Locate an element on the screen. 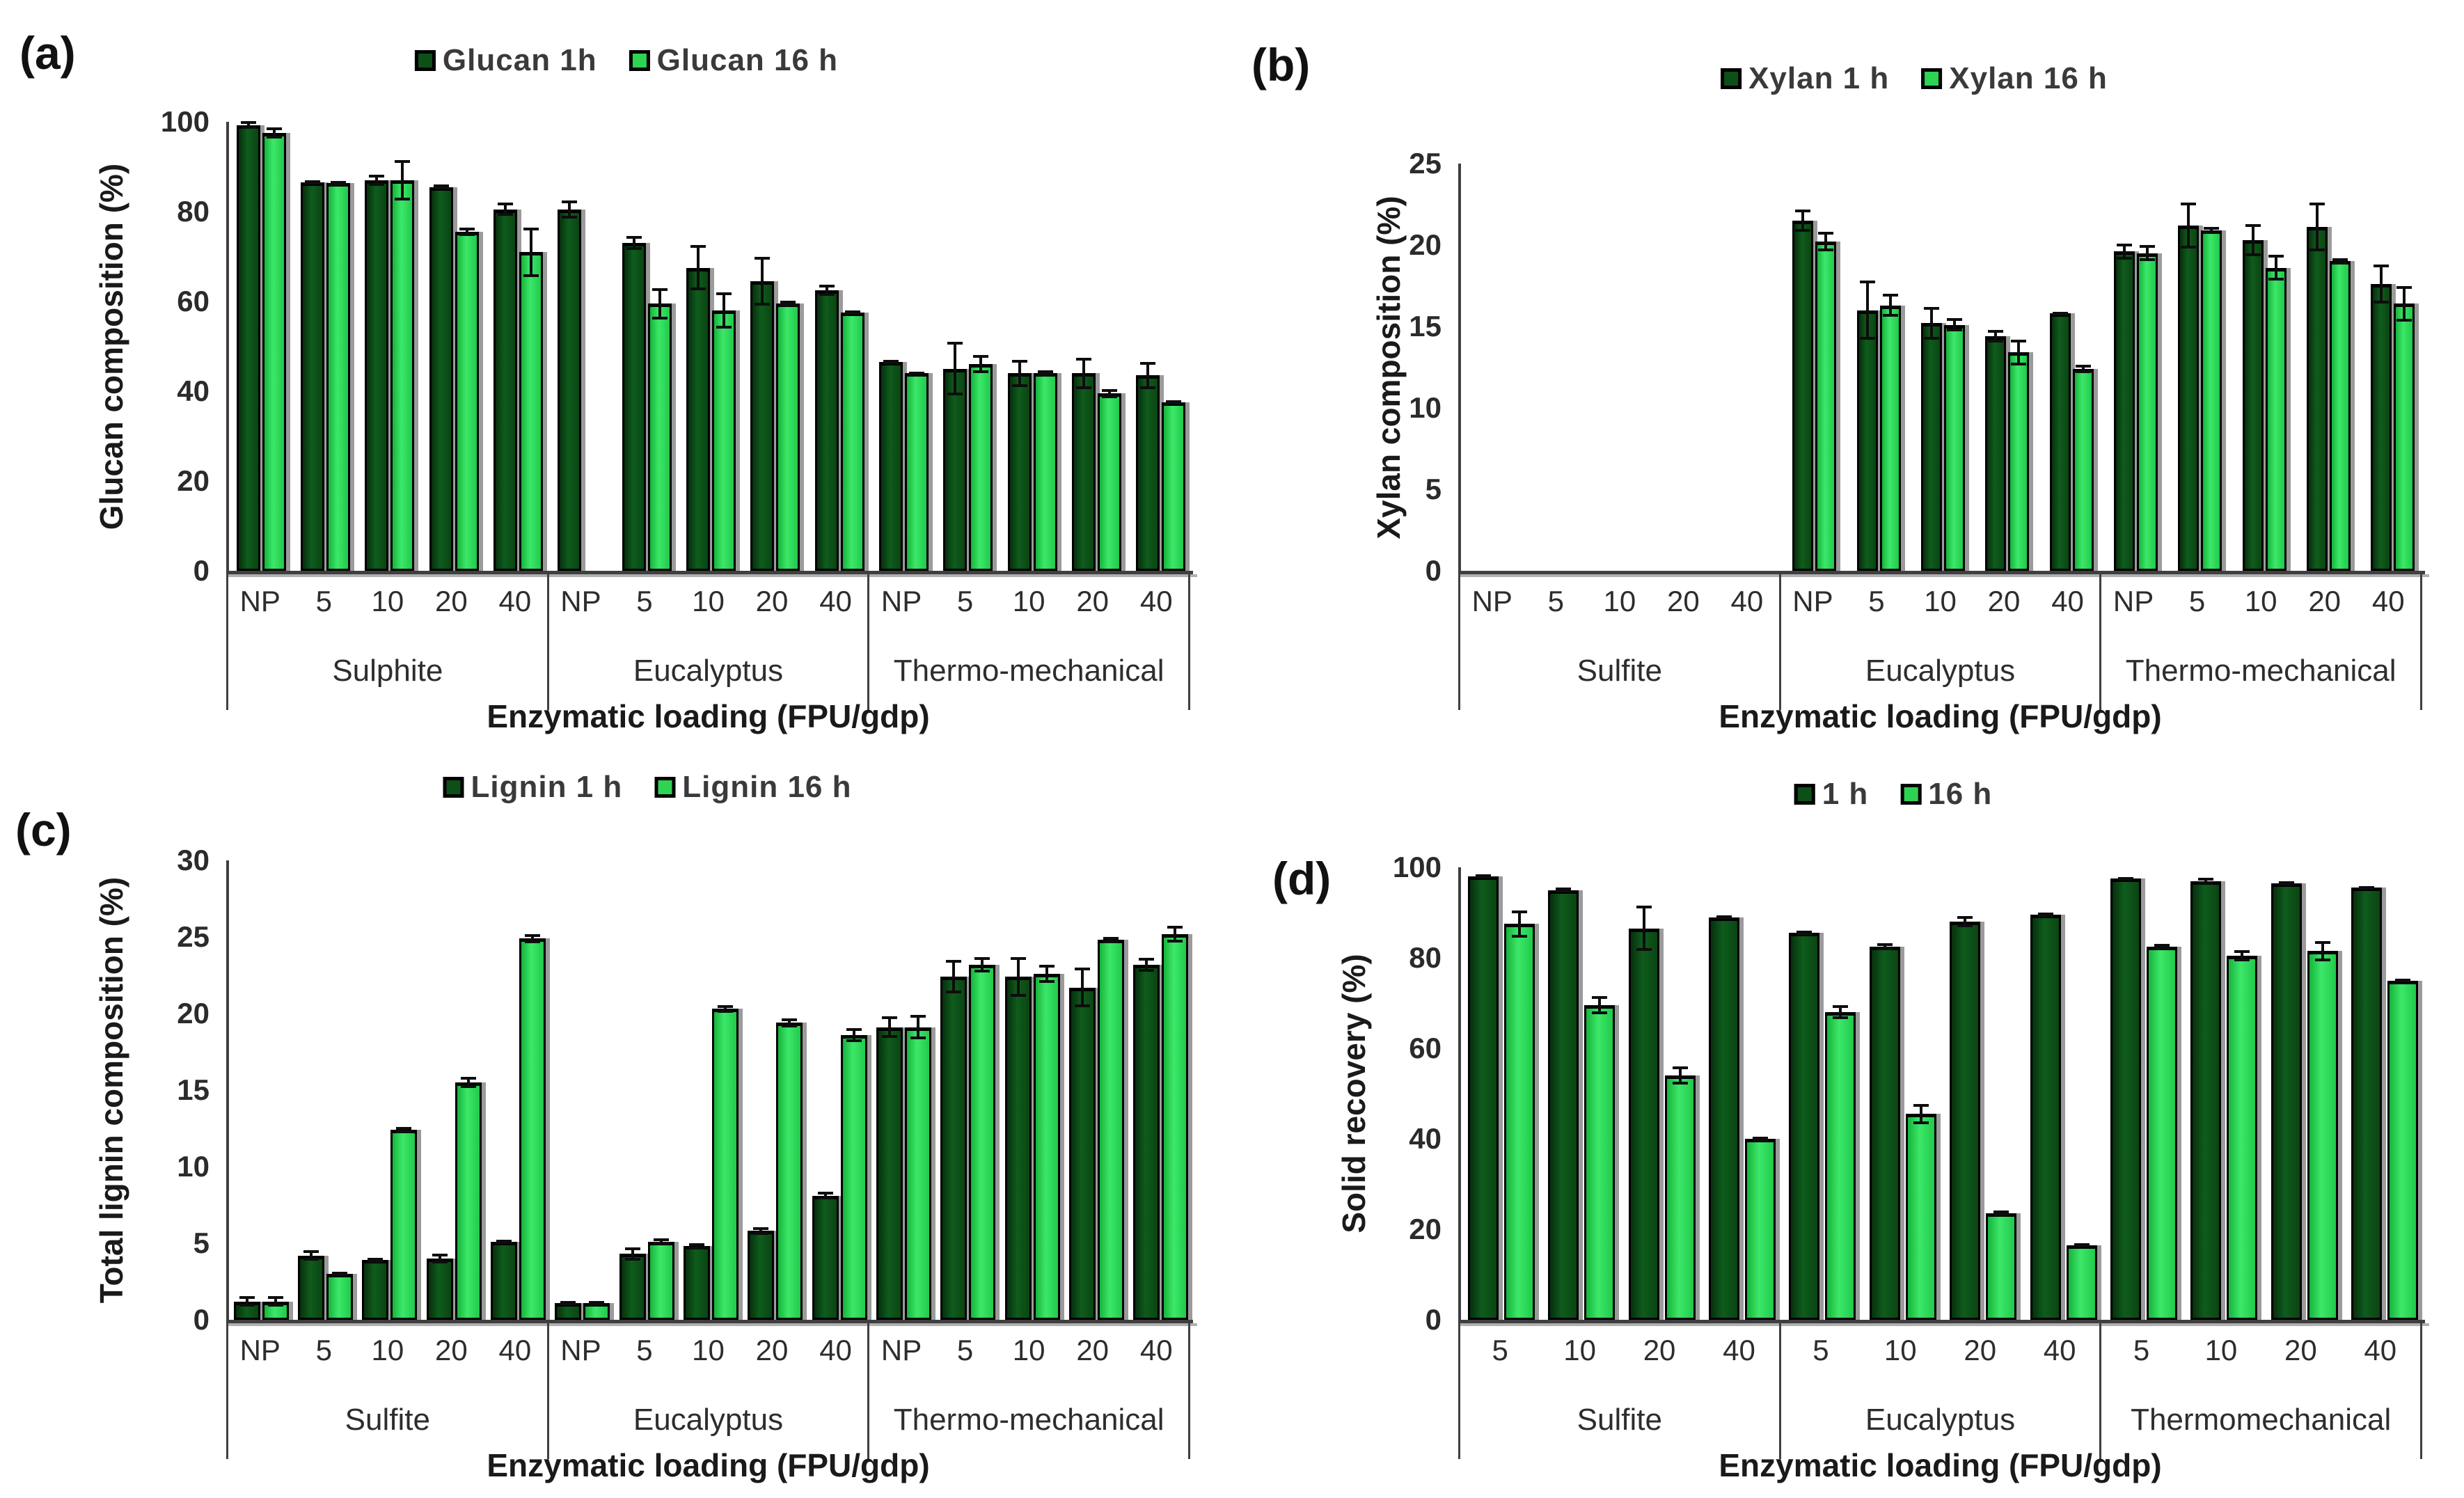  category-tick-row: 5 10 20 40 is located at coordinates (2260, 1350).